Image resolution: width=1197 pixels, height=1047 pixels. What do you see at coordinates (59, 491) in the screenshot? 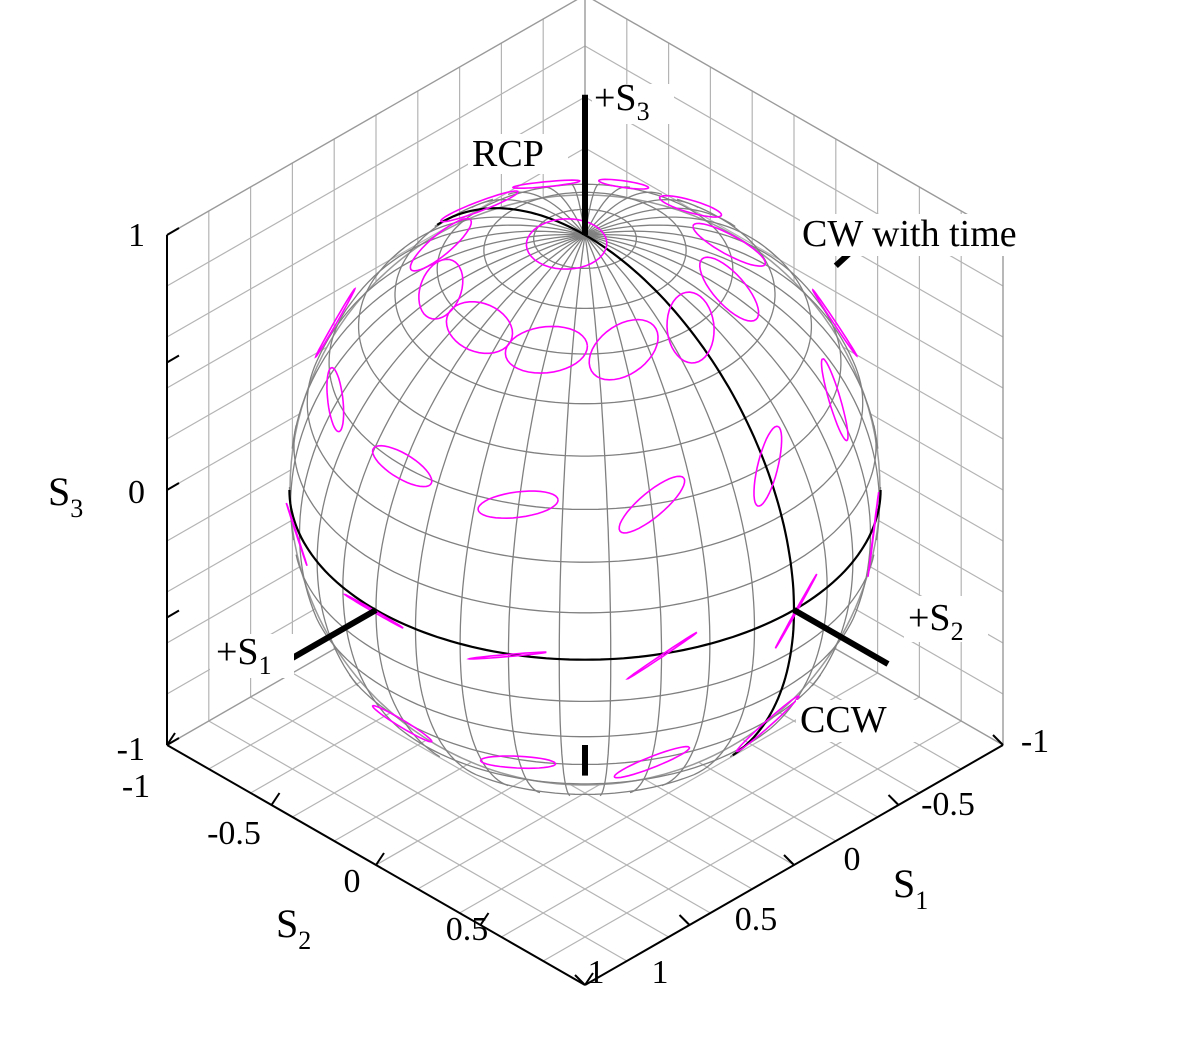
I see `s3-axis-label-main: S` at bounding box center [59, 491].